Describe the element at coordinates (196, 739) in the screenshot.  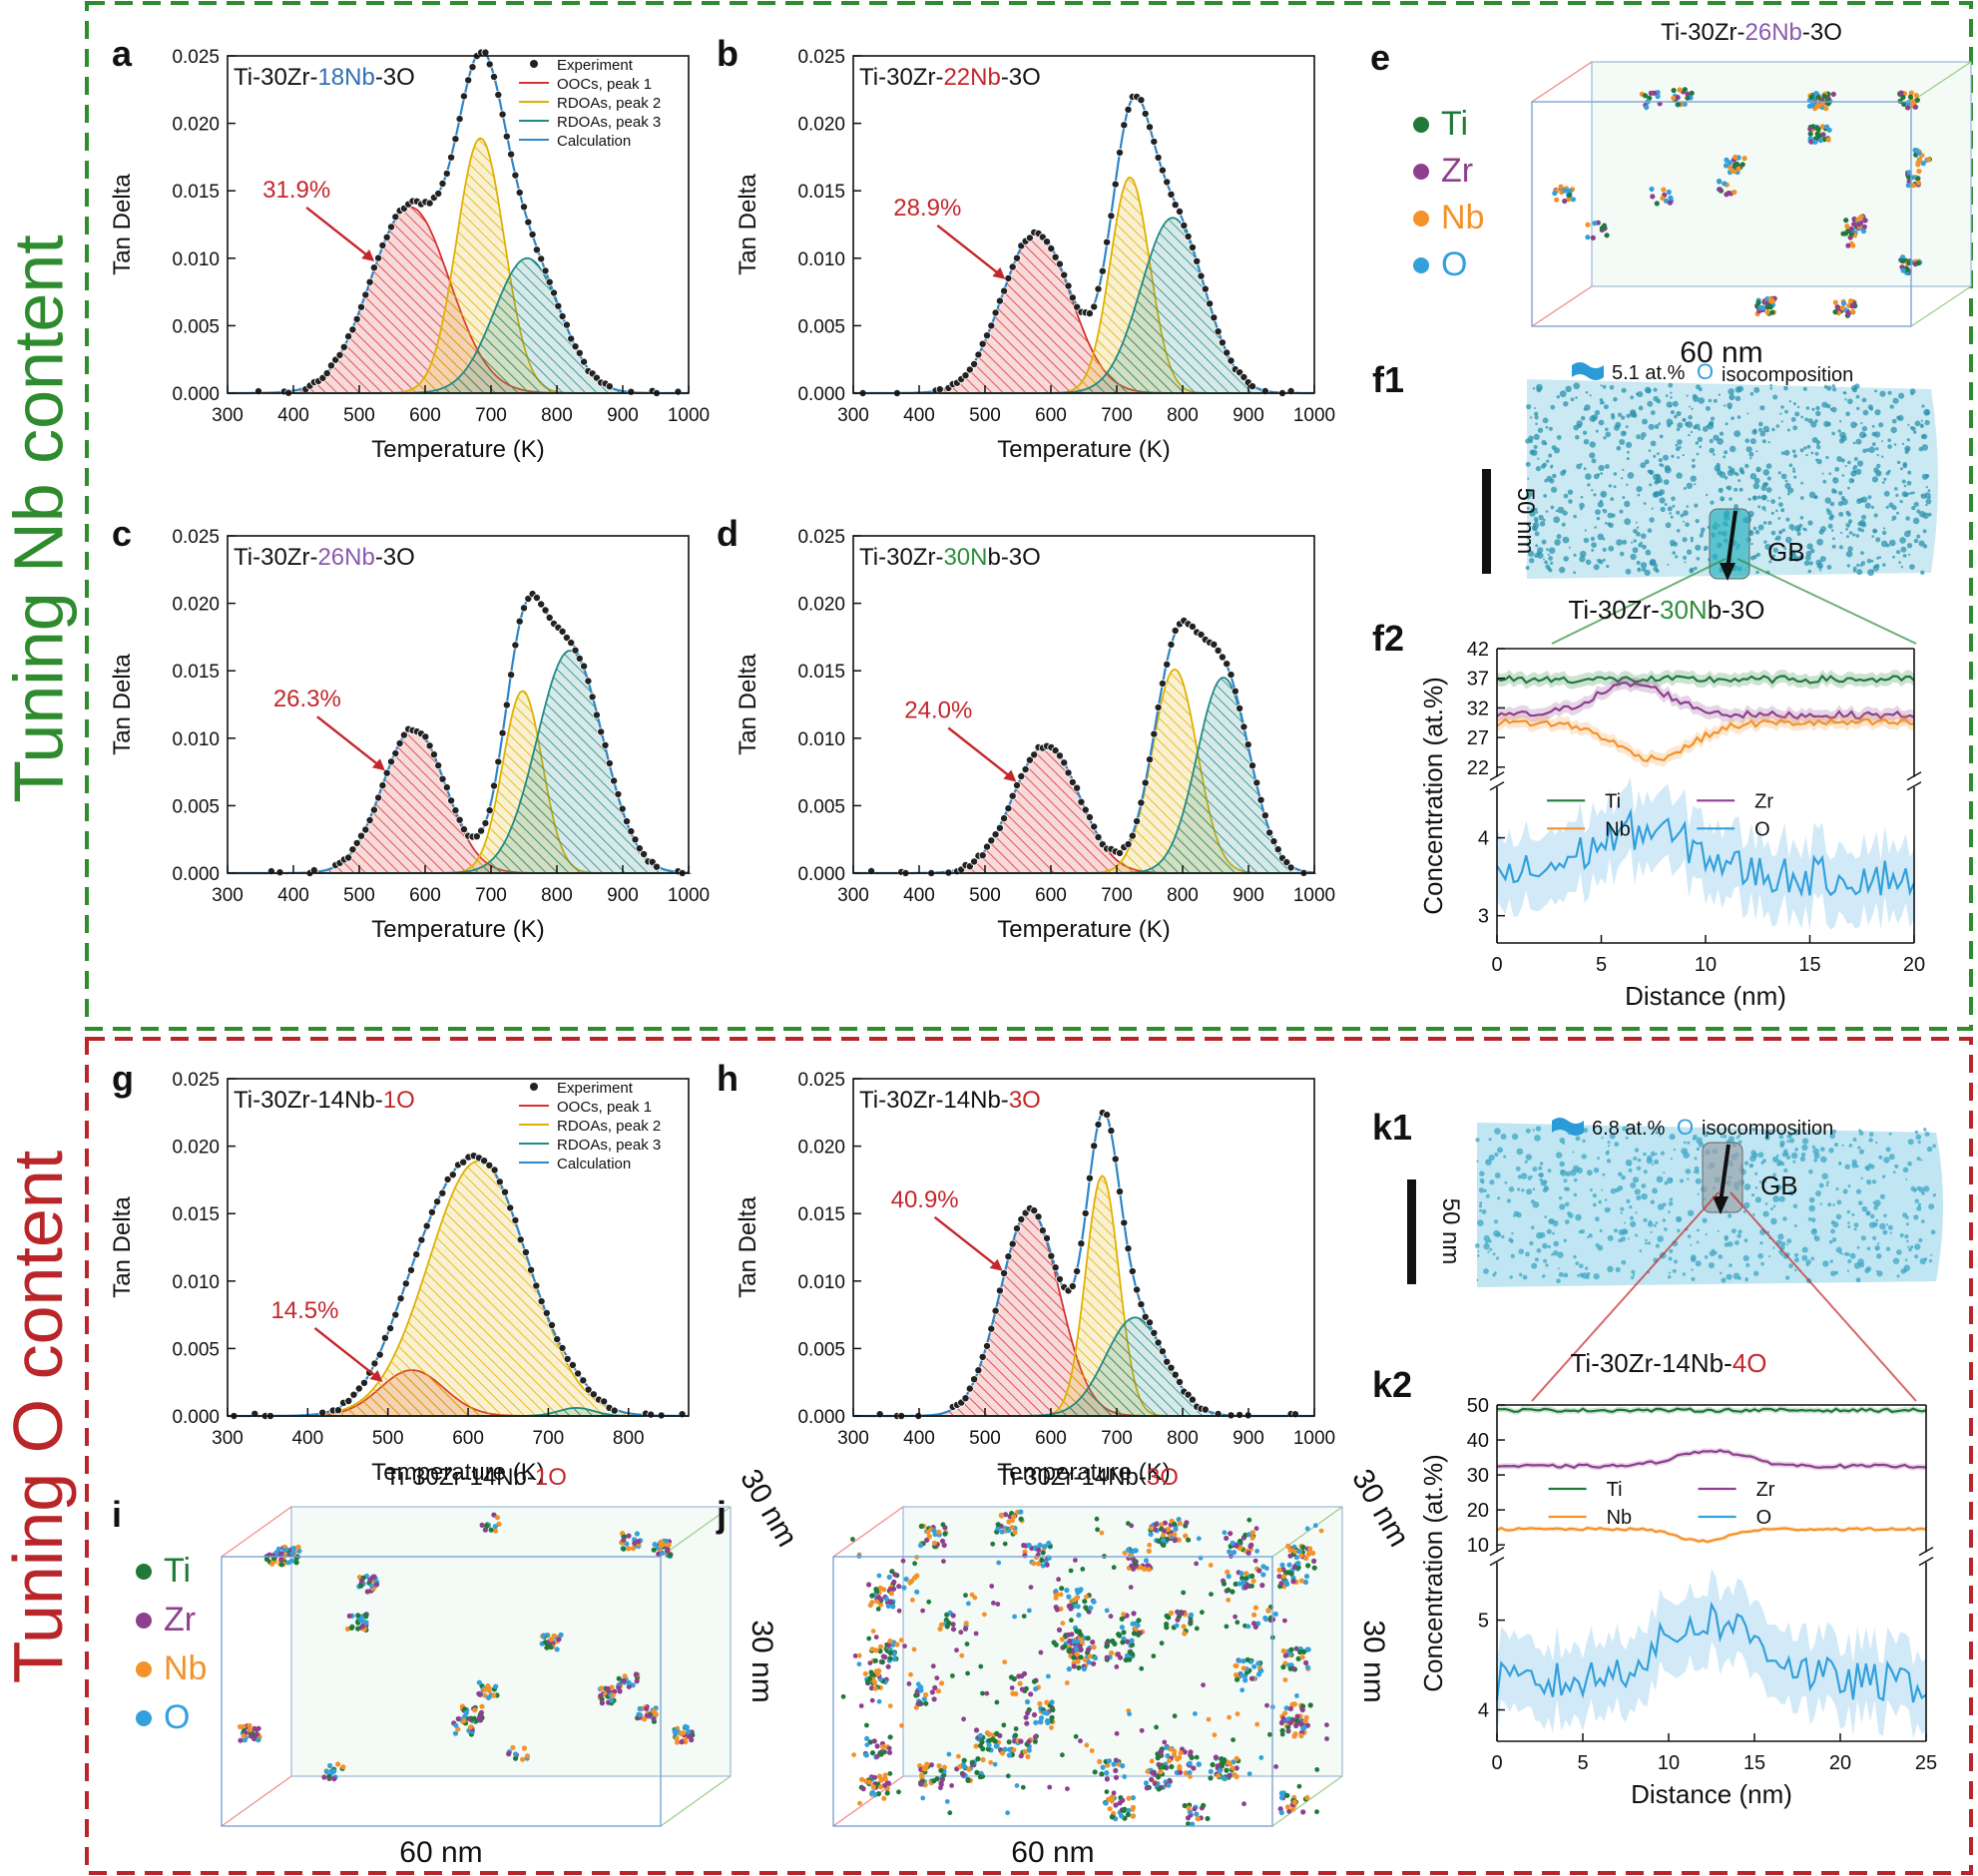
I see `y-tick-label: 0.010` at that location.